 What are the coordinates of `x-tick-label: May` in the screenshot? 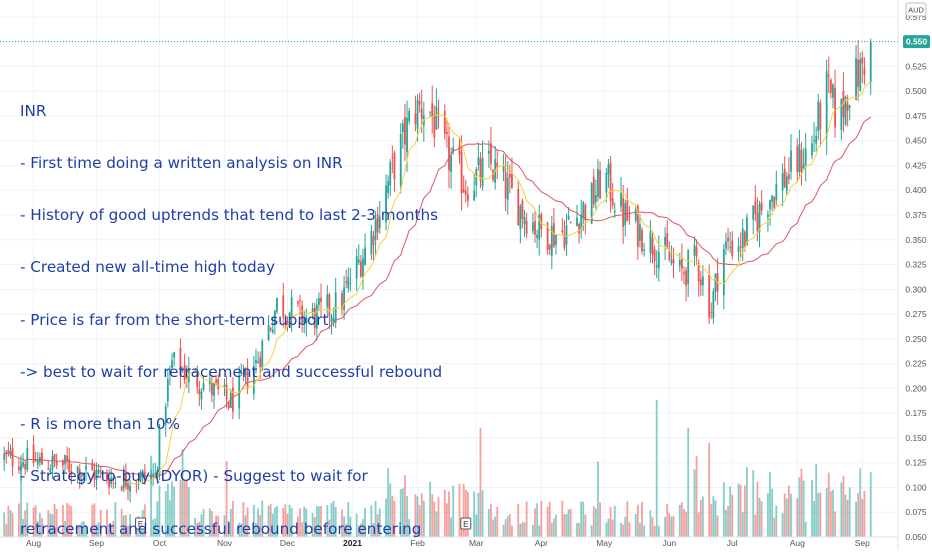 It's located at (604, 543).